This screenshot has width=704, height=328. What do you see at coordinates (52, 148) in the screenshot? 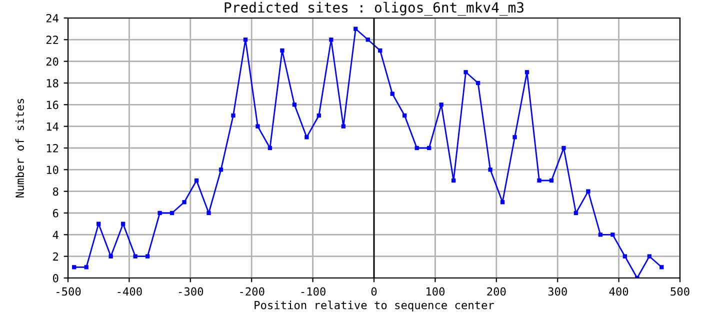
I see `y-tick-label: 12` at bounding box center [52, 148].